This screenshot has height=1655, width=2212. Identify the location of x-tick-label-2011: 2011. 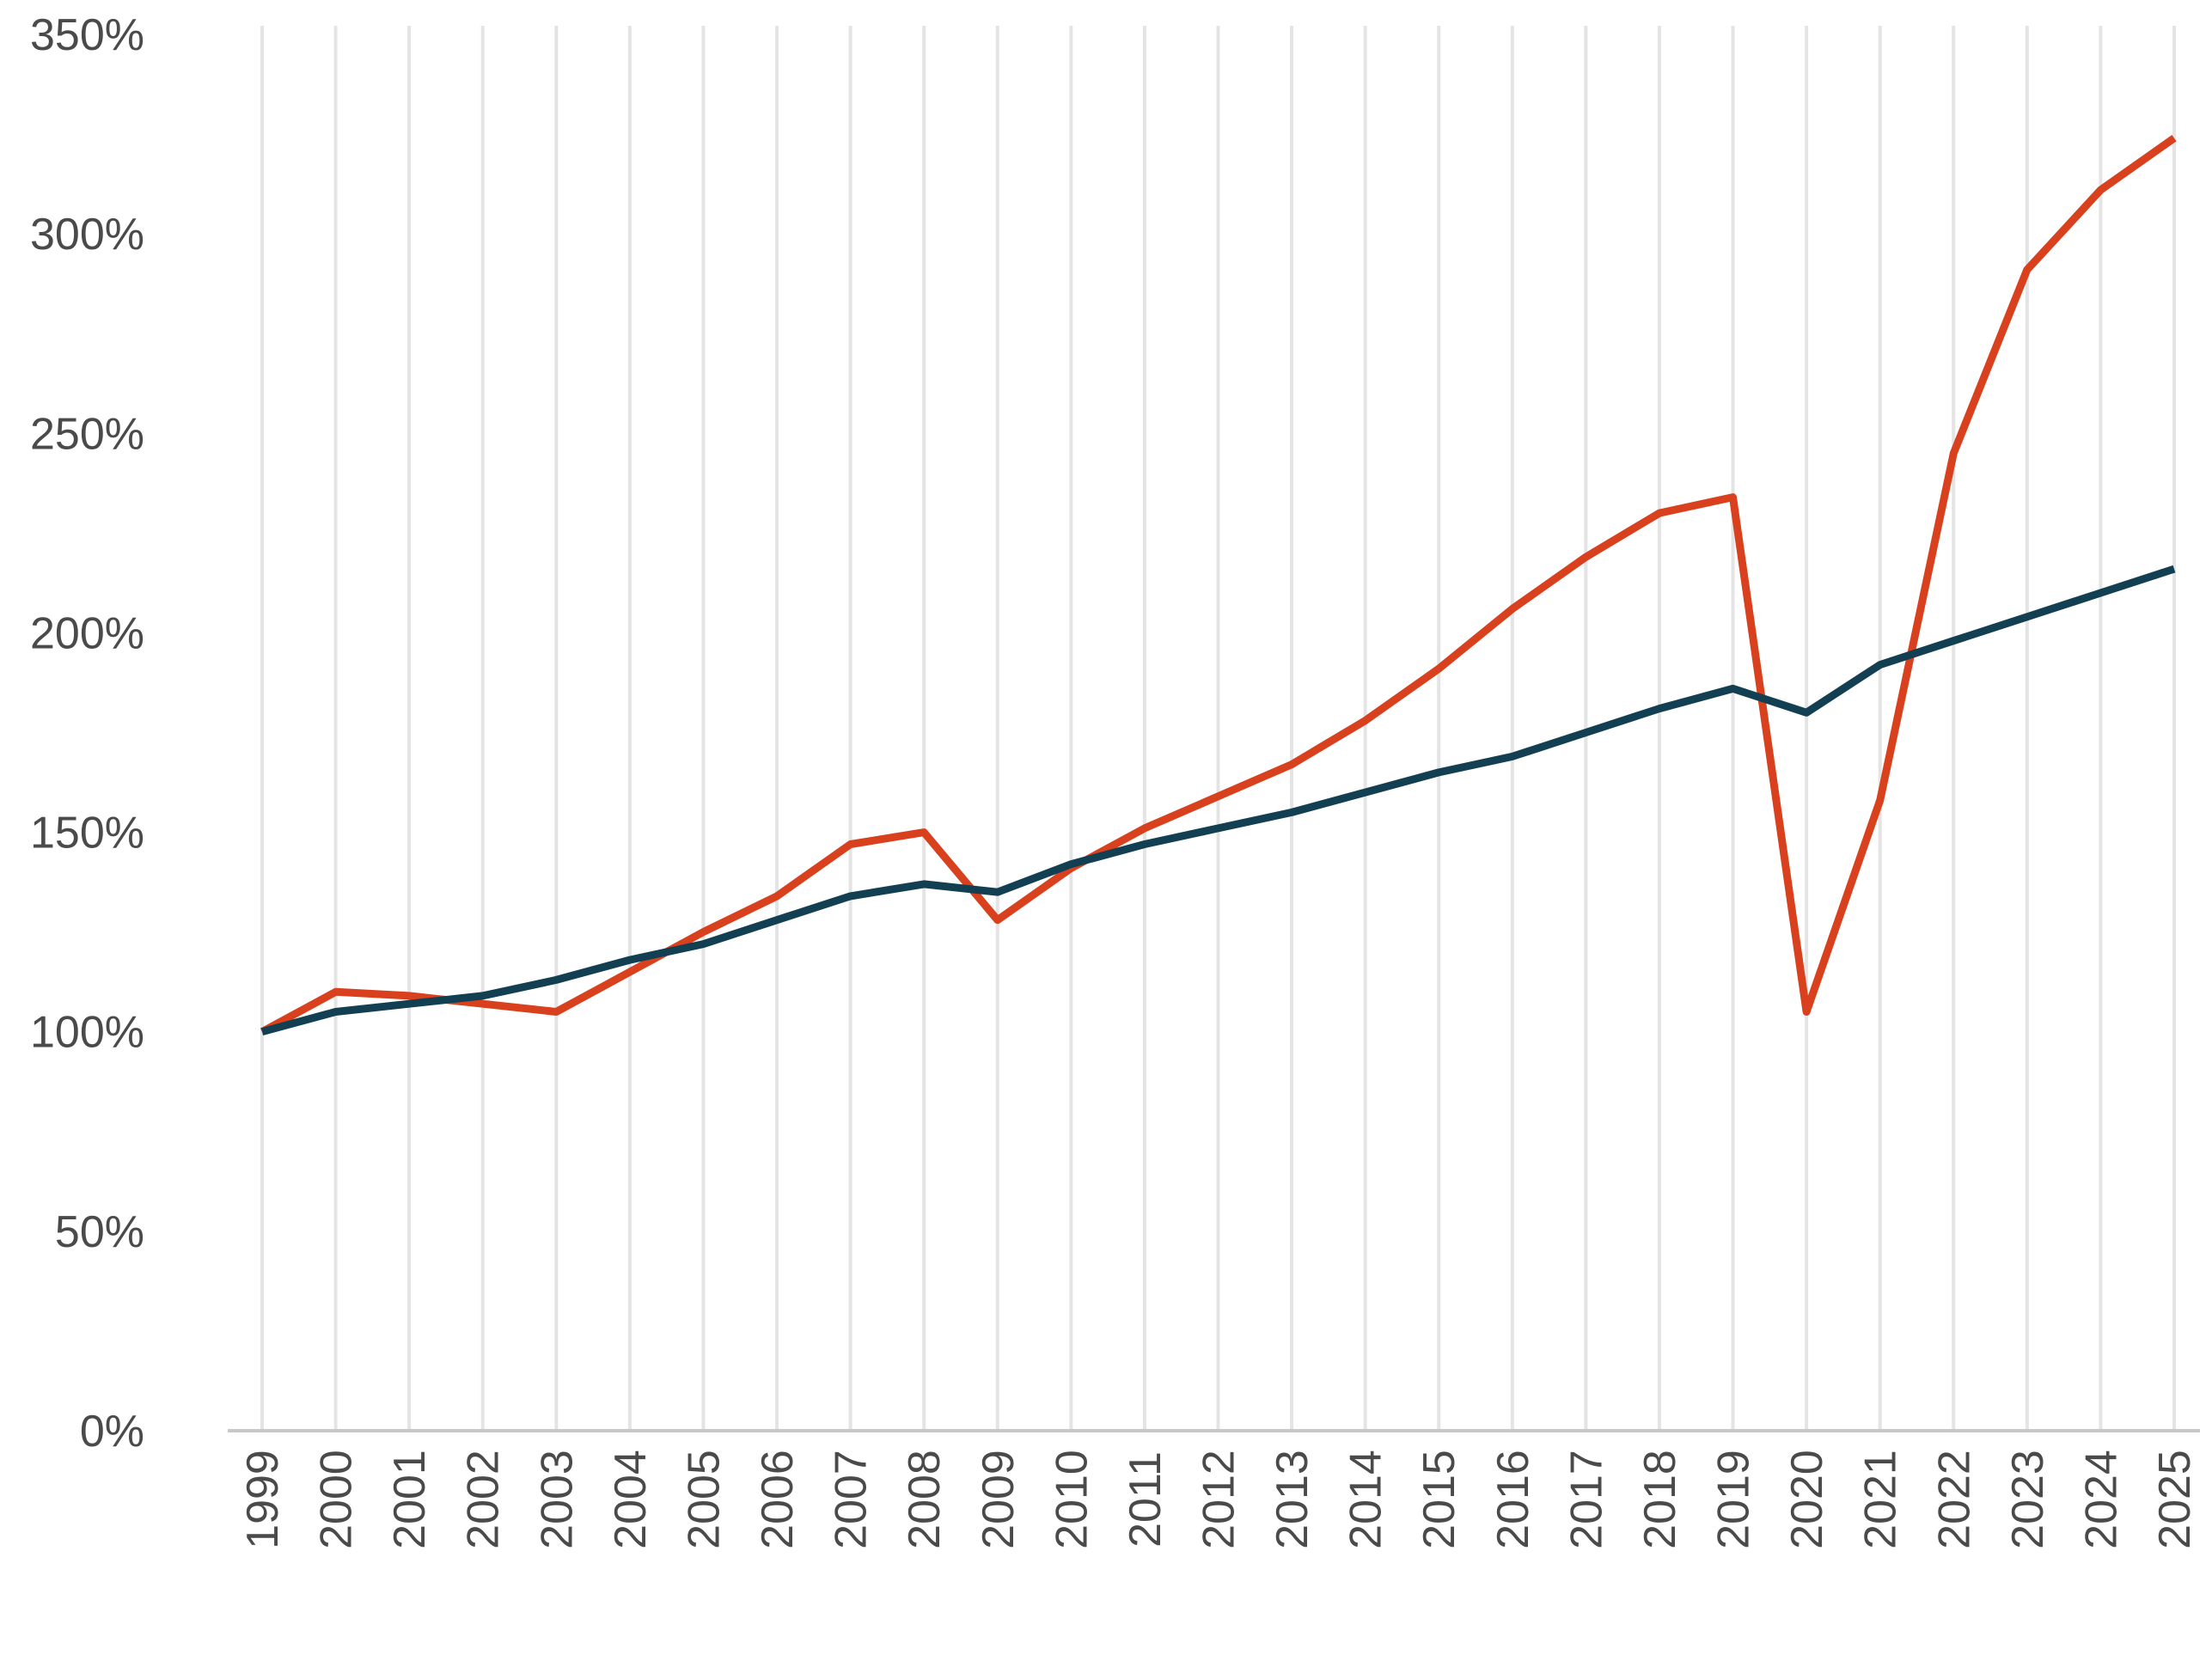
(1145, 1499).